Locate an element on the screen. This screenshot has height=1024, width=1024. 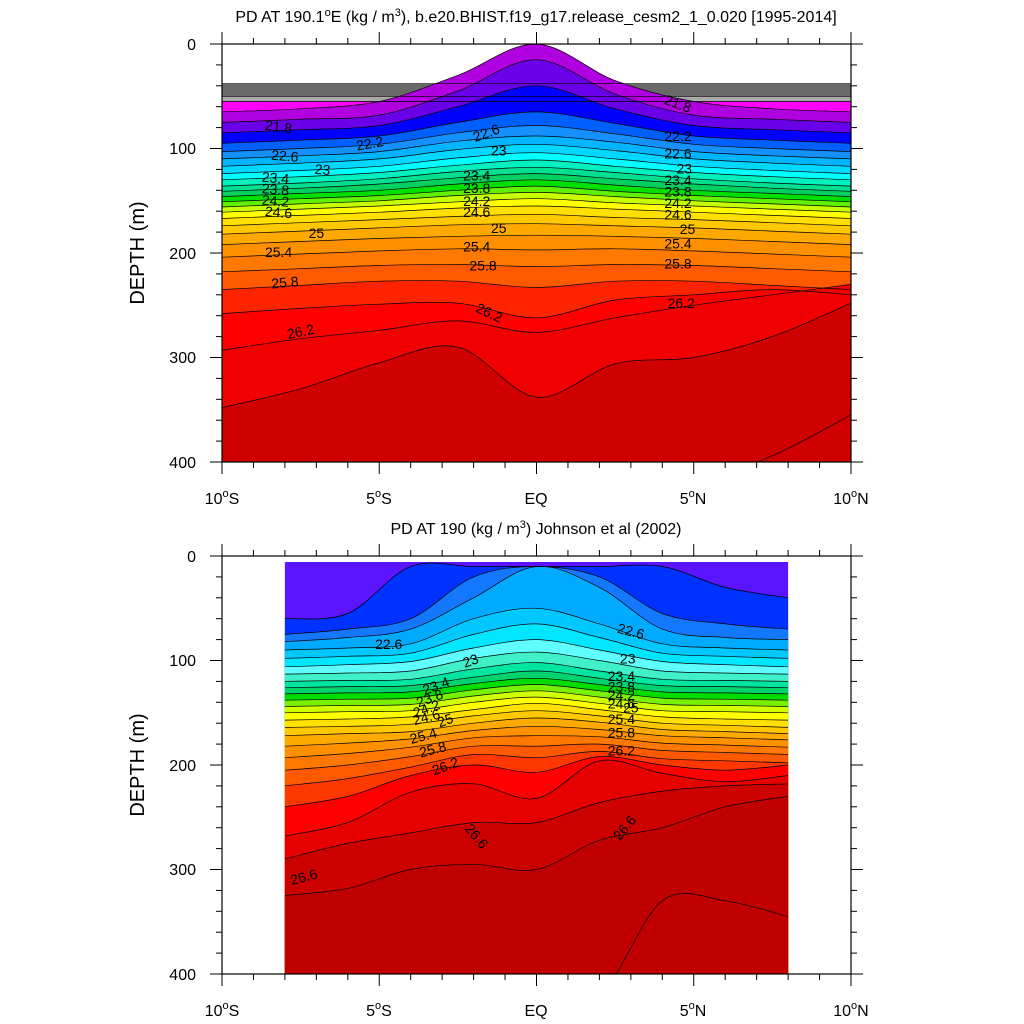
x-tick-label: 10oS is located at coordinates (222, 1010).